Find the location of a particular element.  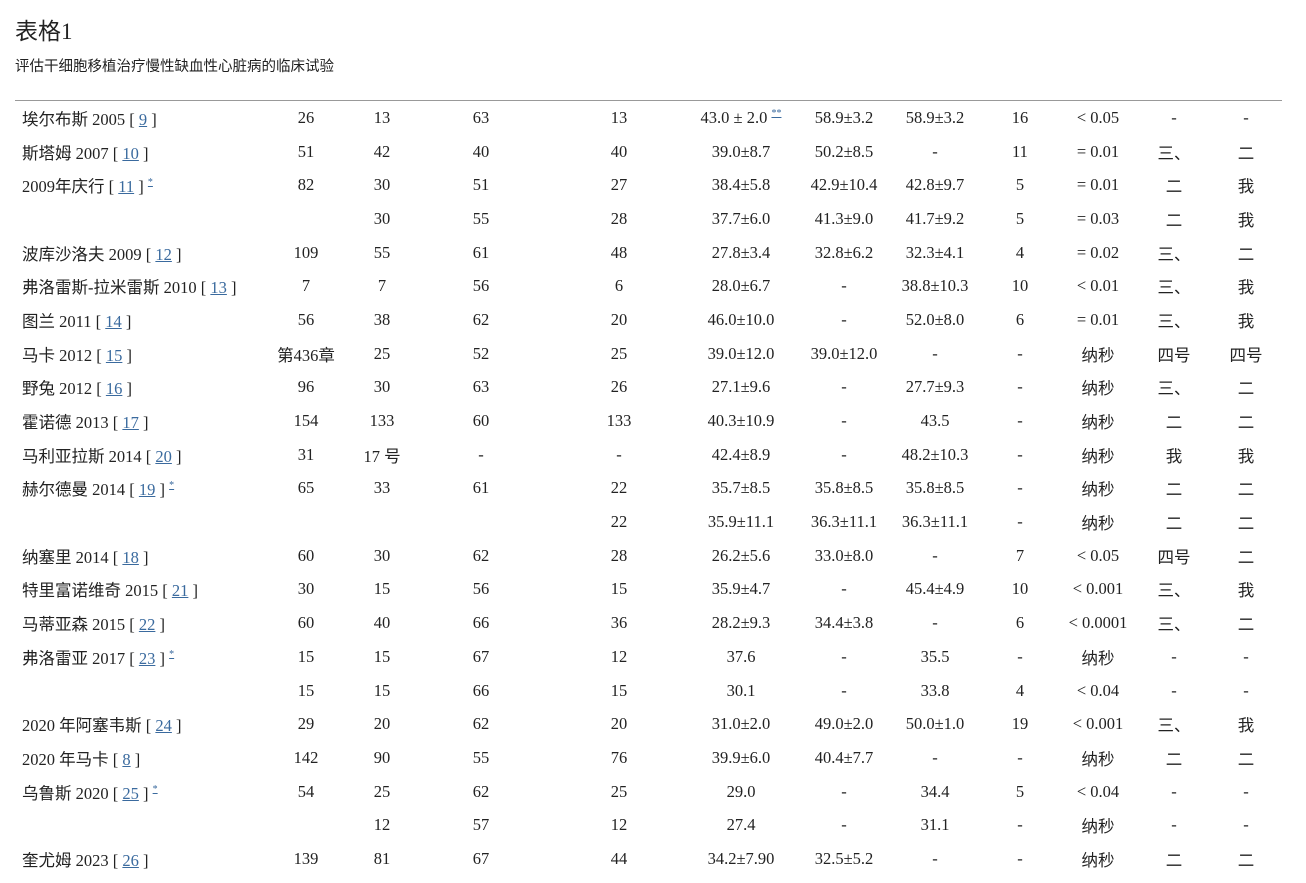

data-cell: 30 is located at coordinates (382, 556).